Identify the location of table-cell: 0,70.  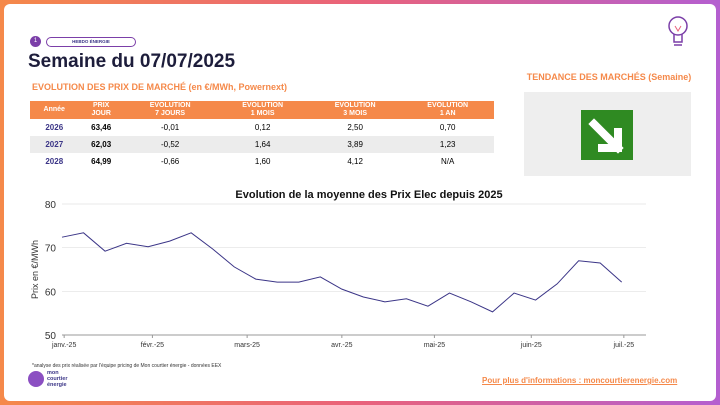
(447, 127).